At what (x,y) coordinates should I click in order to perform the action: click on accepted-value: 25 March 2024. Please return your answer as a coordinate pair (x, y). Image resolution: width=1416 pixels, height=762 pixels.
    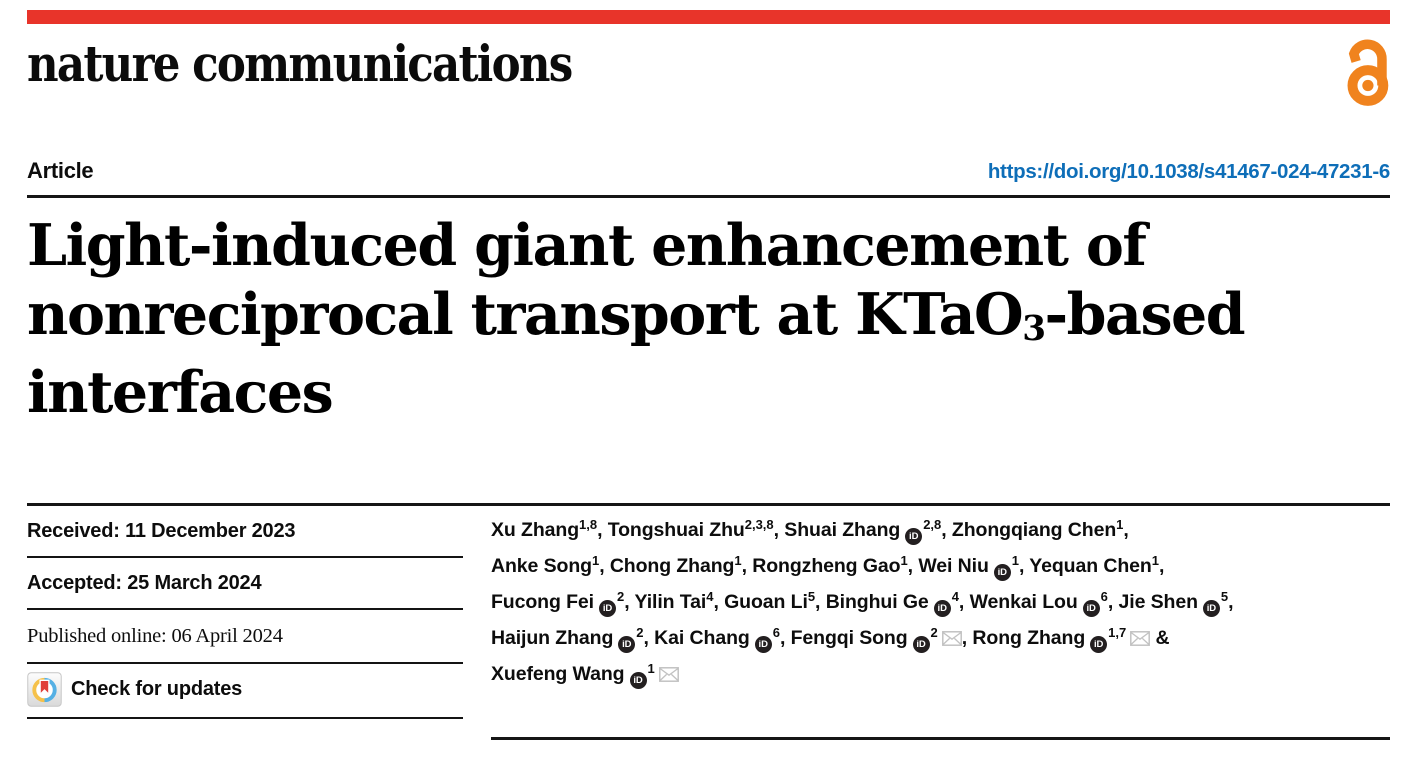
    Looking at the image, I should click on (194, 583).